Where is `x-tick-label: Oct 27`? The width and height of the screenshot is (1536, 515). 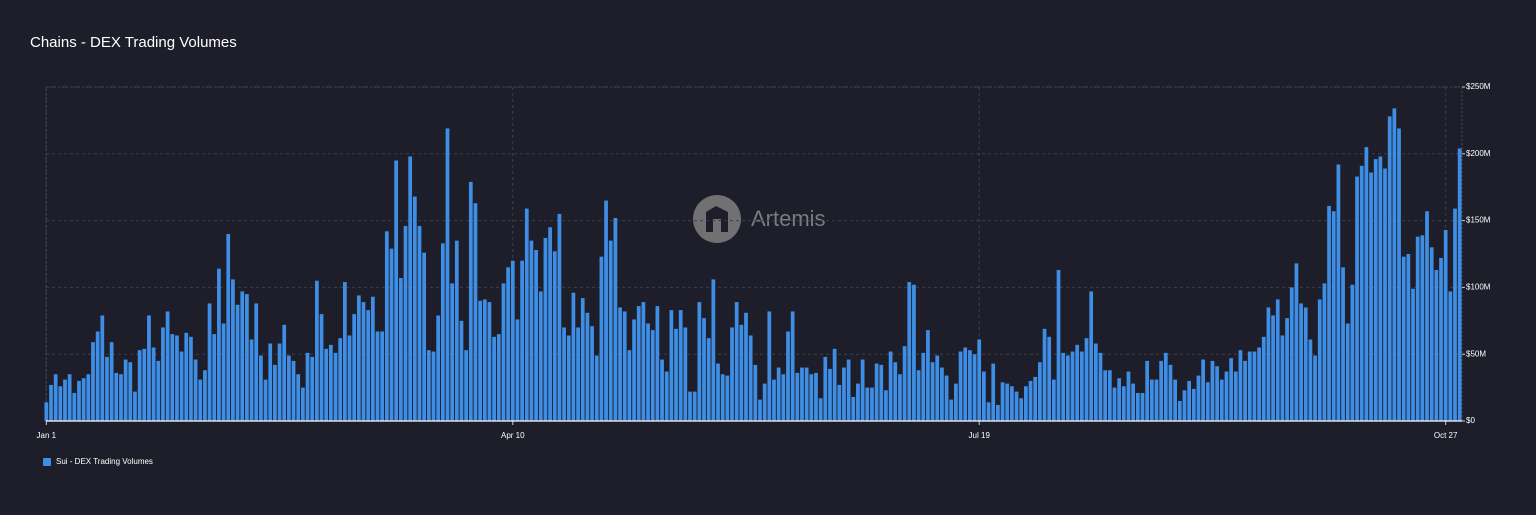
x-tick-label: Oct 27 is located at coordinates (1446, 435).